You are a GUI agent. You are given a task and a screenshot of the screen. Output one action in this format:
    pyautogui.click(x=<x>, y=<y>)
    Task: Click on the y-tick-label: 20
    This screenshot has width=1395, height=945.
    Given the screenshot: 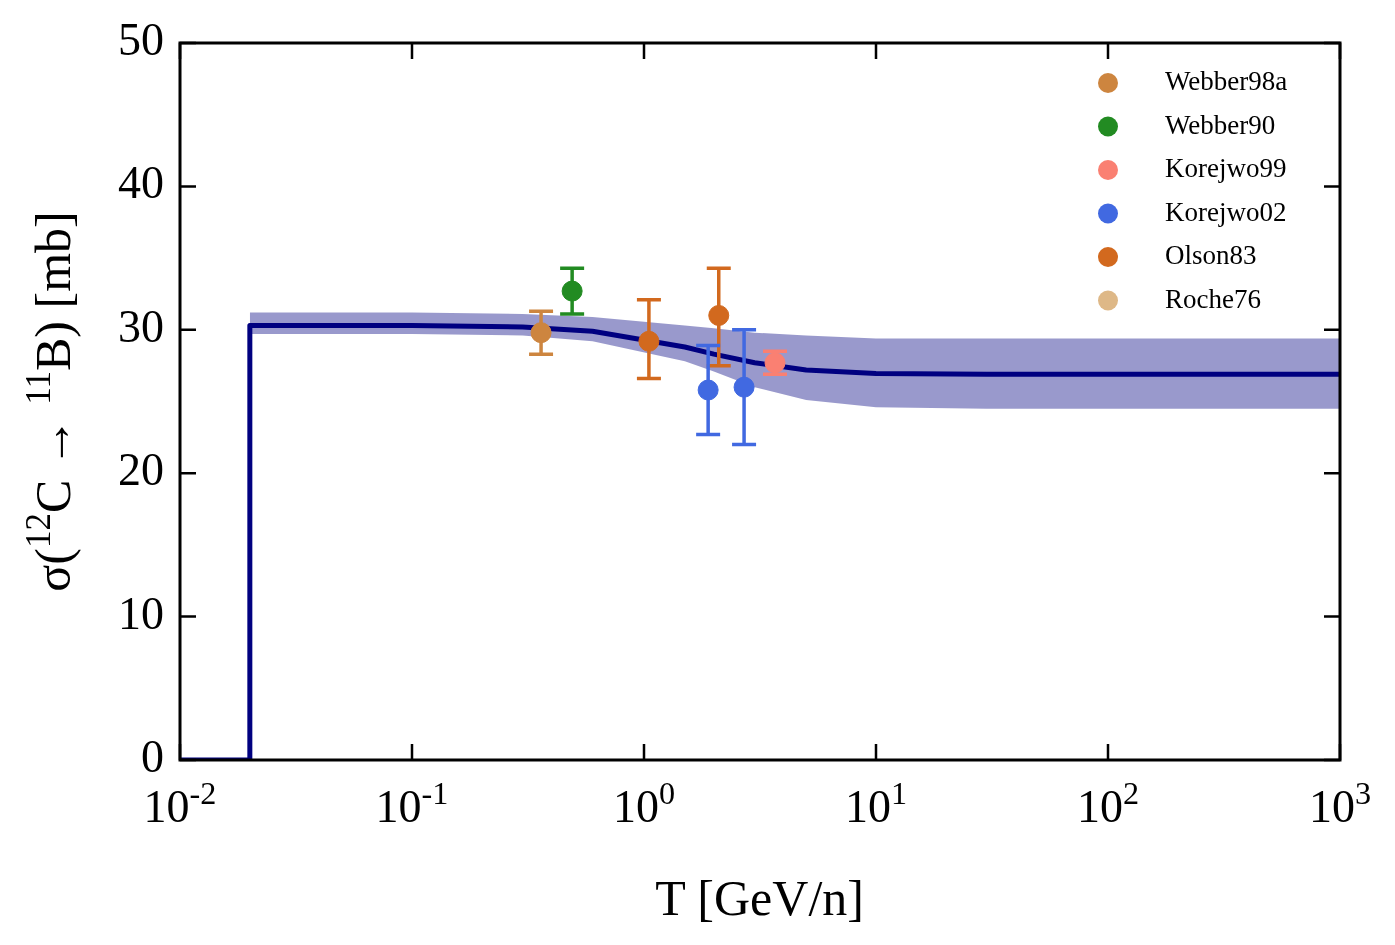 What is the action you would take?
    pyautogui.click(x=141, y=470)
    